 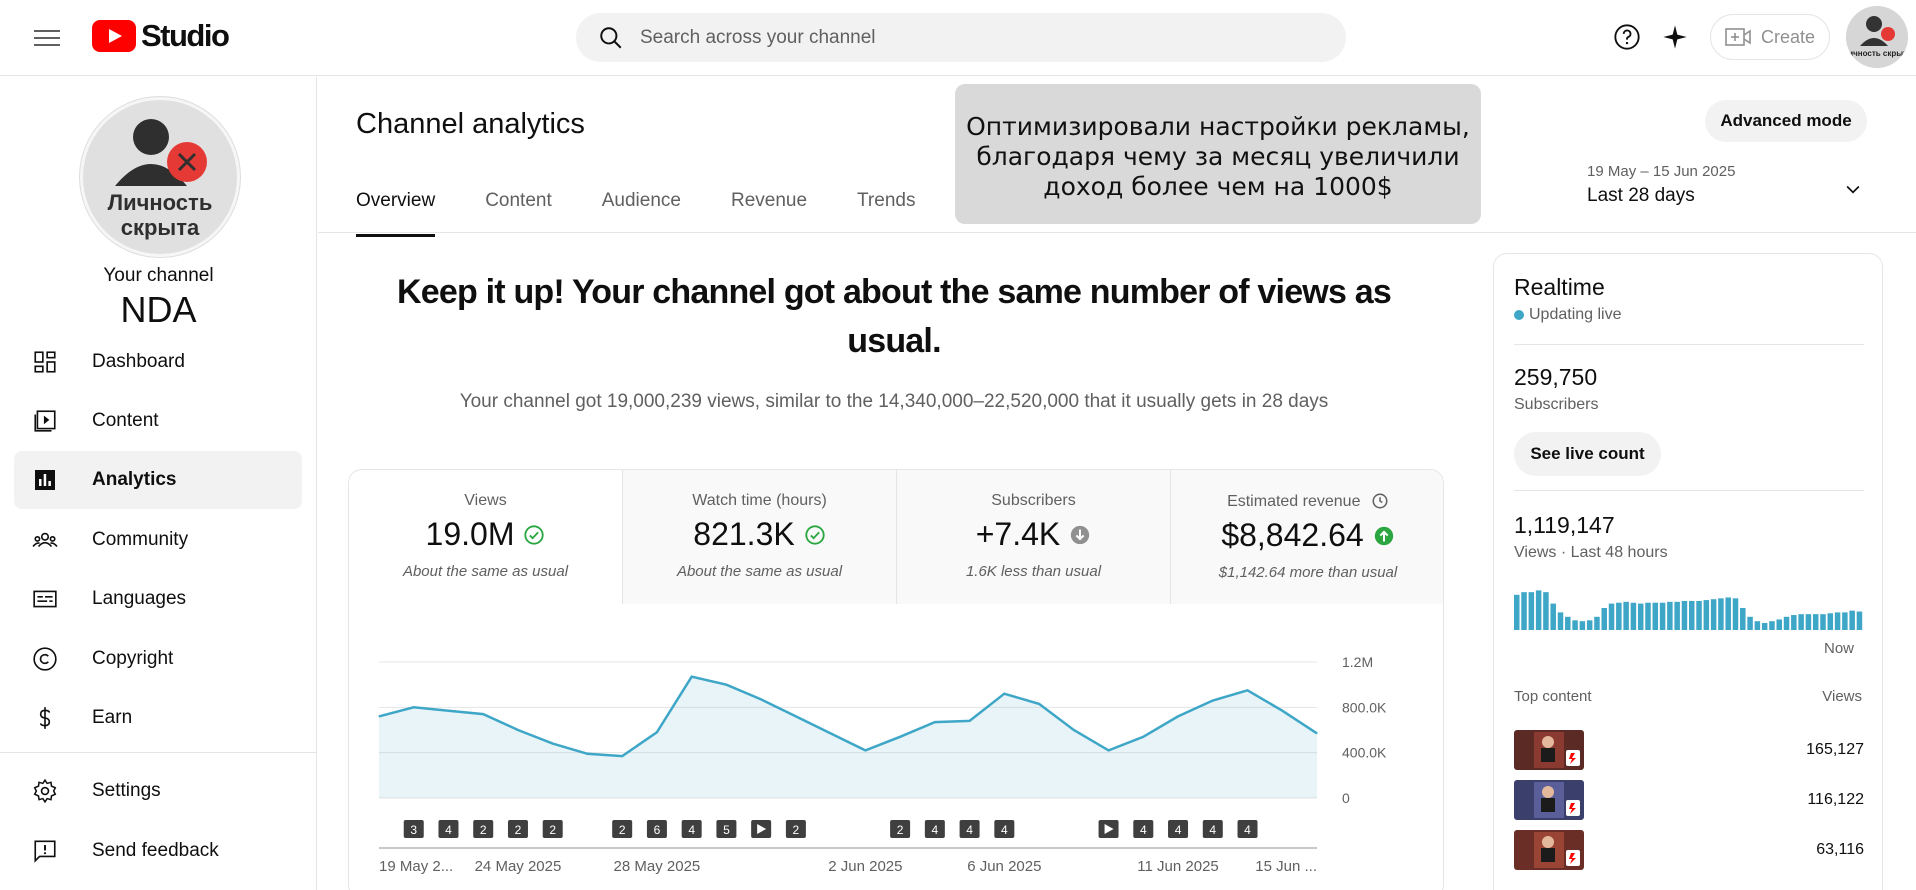 I want to click on nav-copyright: Copyright, so click(x=158, y=659).